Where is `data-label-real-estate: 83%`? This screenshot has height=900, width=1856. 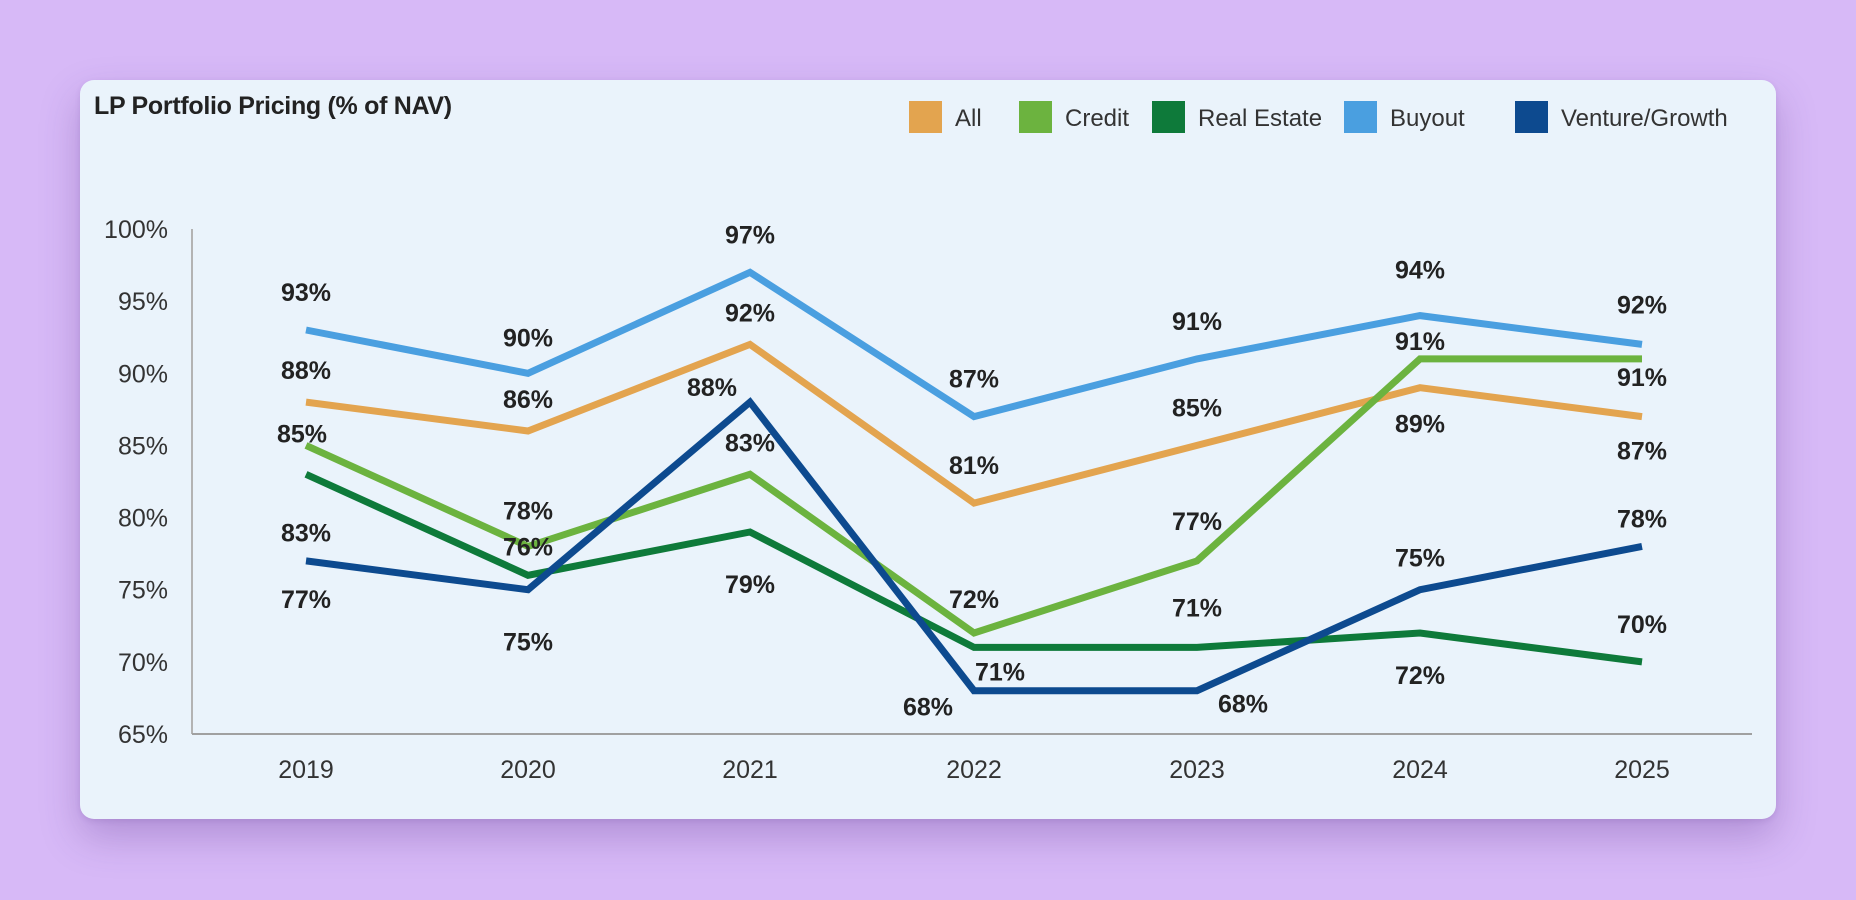 data-label-real-estate: 83% is located at coordinates (306, 533).